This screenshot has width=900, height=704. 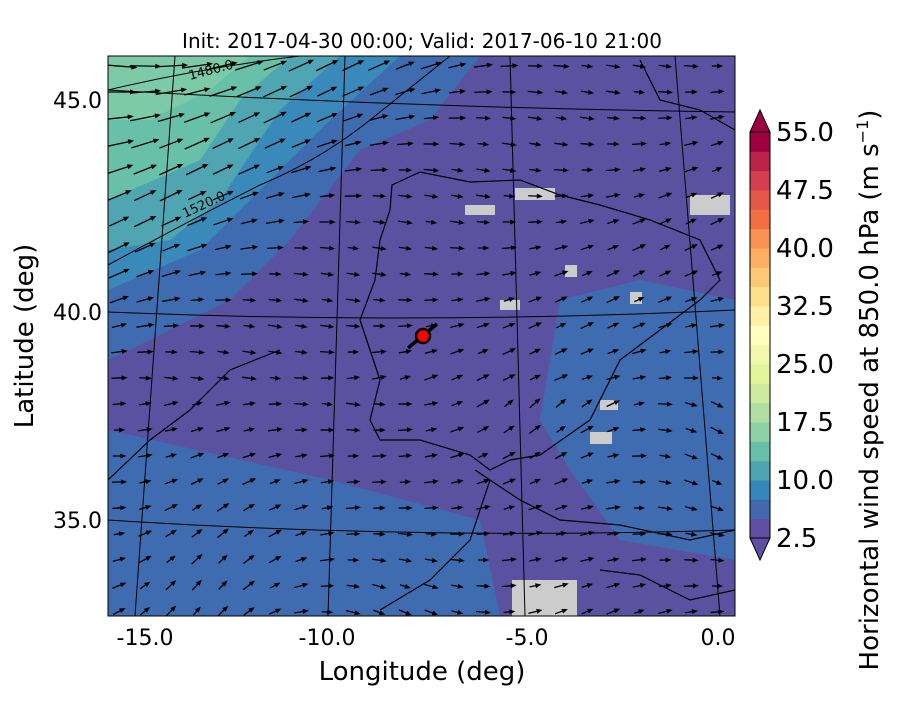 I want to click on colorbar-tick-label: 40.0, so click(x=805, y=249).